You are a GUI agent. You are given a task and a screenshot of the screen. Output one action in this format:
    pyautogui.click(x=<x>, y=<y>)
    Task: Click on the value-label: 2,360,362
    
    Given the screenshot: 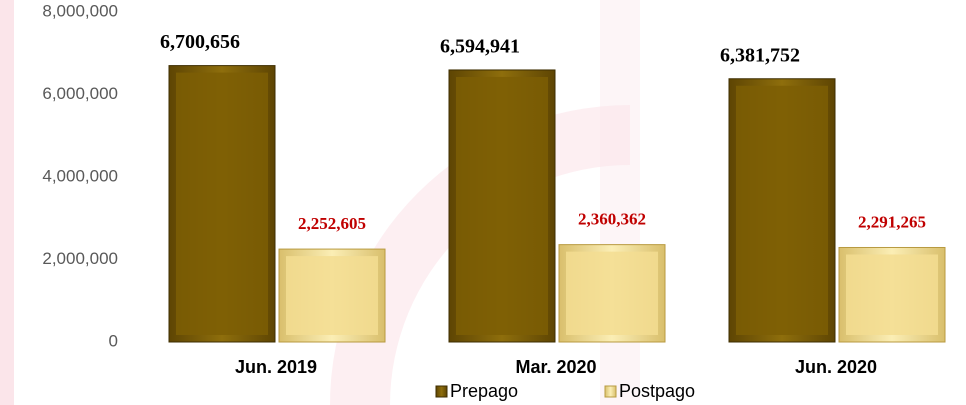 What is the action you would take?
    pyautogui.click(x=612, y=219)
    